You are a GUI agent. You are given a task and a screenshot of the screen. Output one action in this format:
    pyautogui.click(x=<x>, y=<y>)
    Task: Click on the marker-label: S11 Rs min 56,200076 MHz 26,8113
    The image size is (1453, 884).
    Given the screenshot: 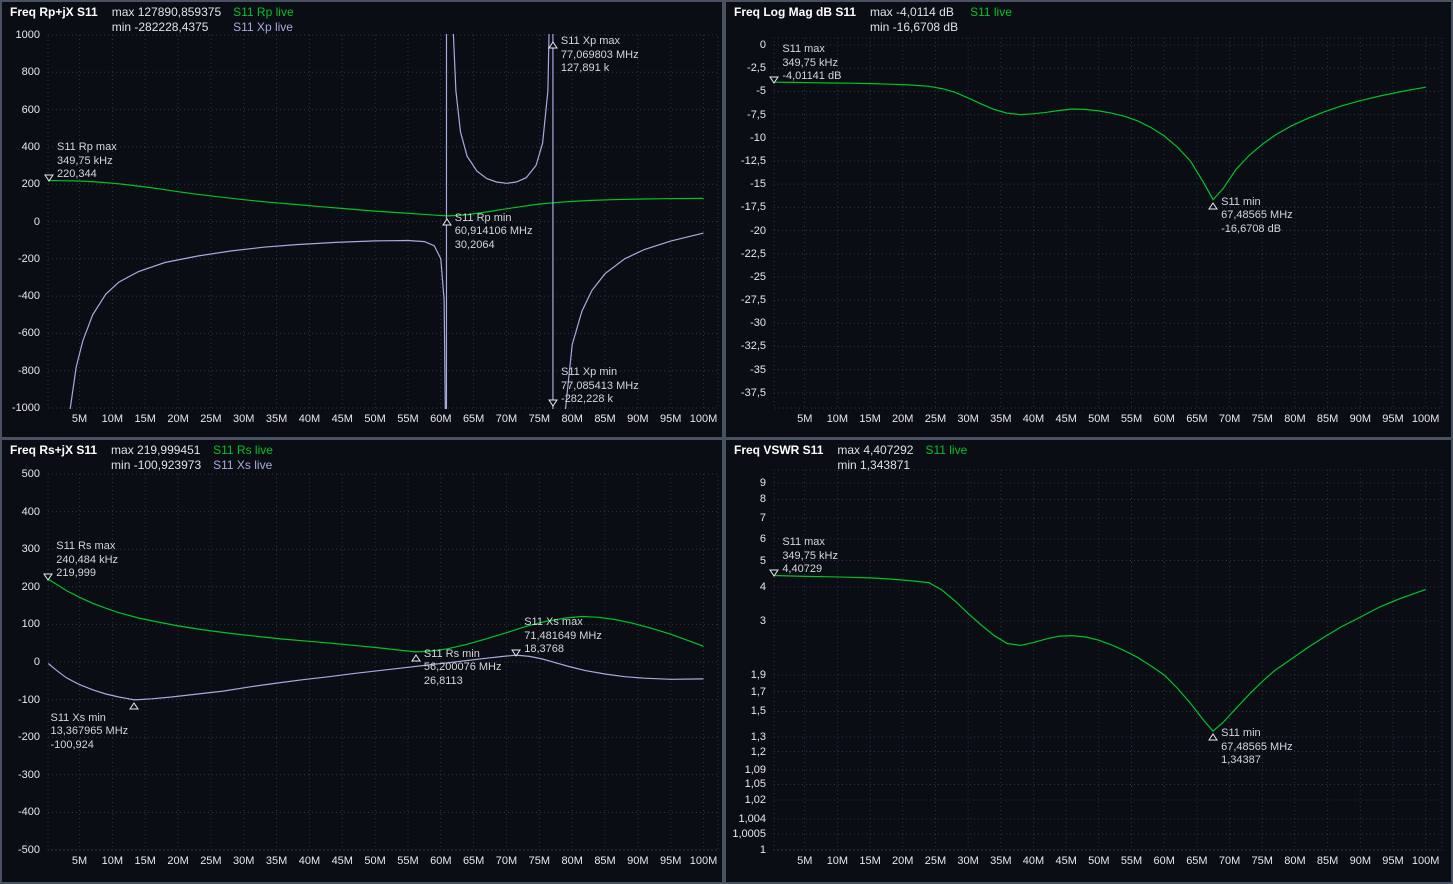 What is the action you would take?
    pyautogui.click(x=462, y=667)
    